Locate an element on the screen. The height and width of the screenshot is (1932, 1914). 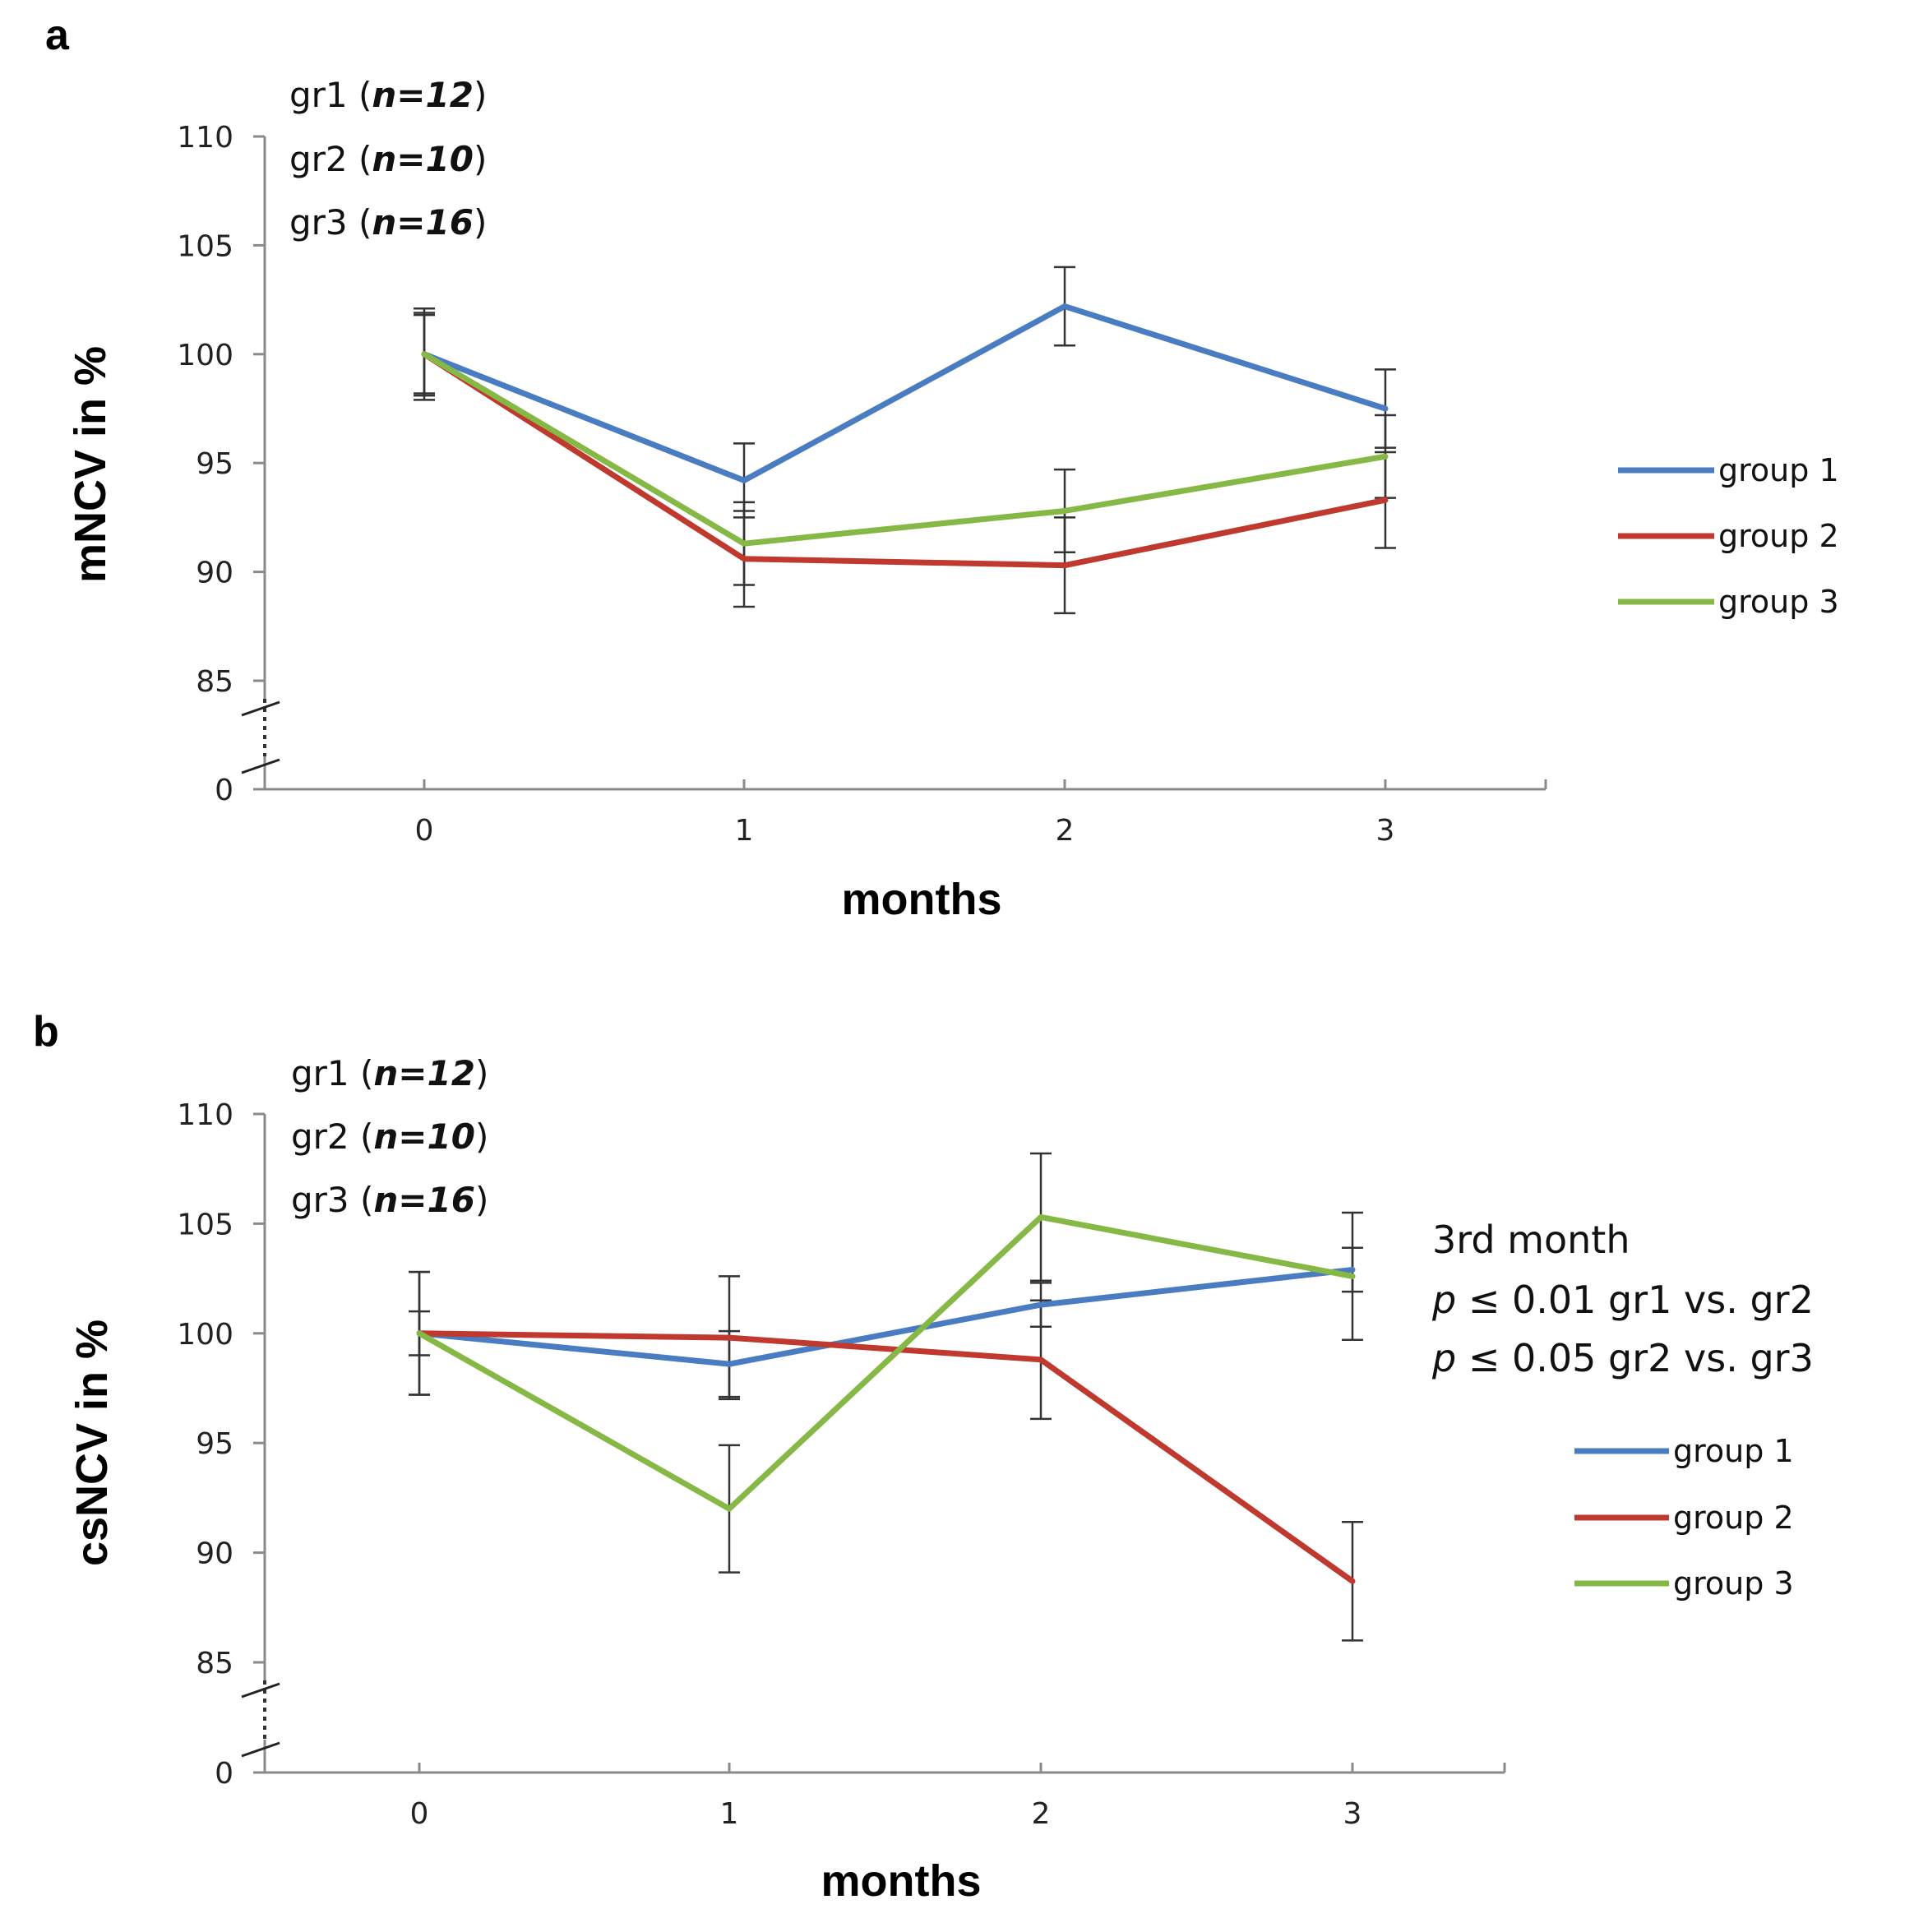
panel-label: b is located at coordinates (46, 1032).